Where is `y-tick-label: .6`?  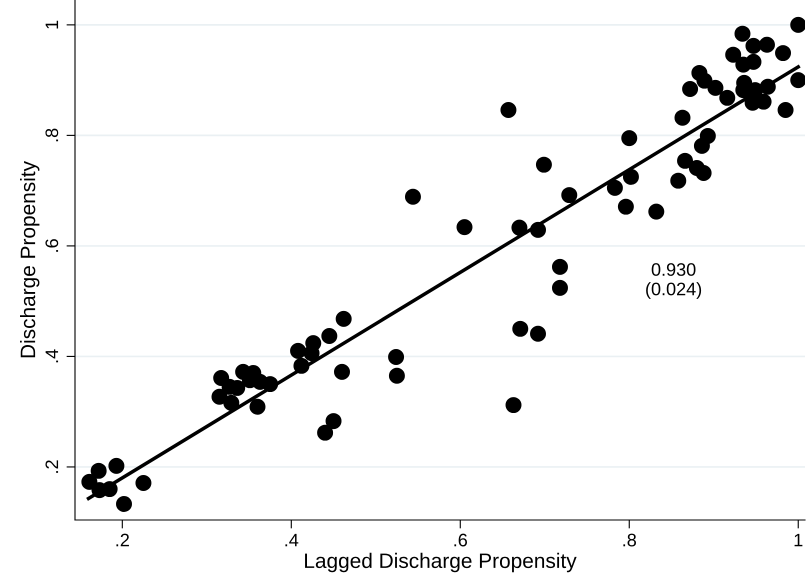
y-tick-label: .6 is located at coordinates (51, 245).